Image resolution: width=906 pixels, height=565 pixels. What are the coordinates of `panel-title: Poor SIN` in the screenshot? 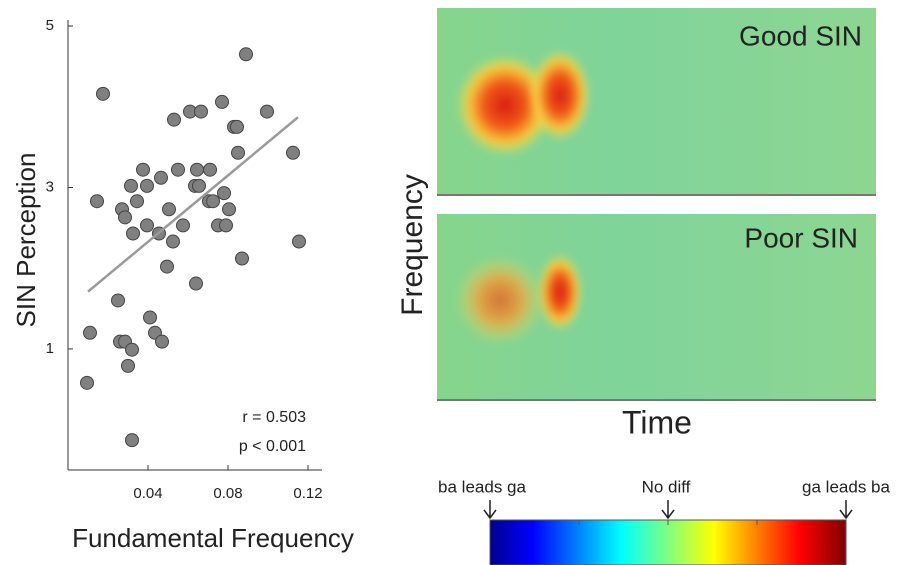 It's located at (801, 237).